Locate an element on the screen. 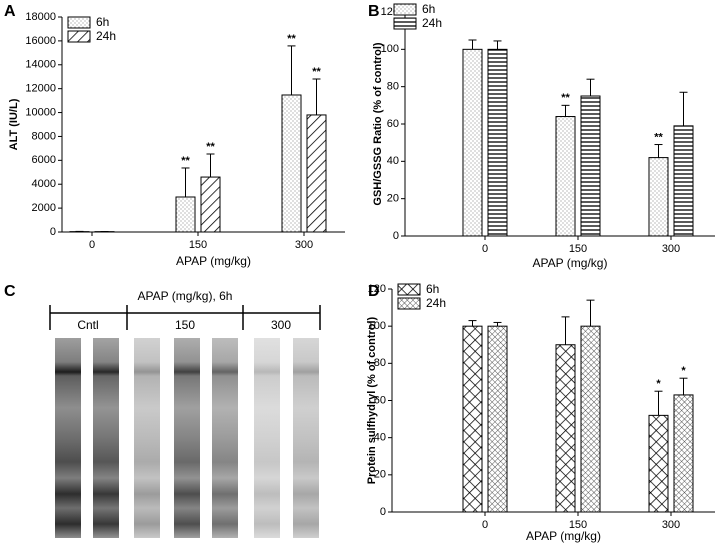 This screenshot has height=548, width=727. y-tick-label: 4000 is located at coordinates (44, 184).